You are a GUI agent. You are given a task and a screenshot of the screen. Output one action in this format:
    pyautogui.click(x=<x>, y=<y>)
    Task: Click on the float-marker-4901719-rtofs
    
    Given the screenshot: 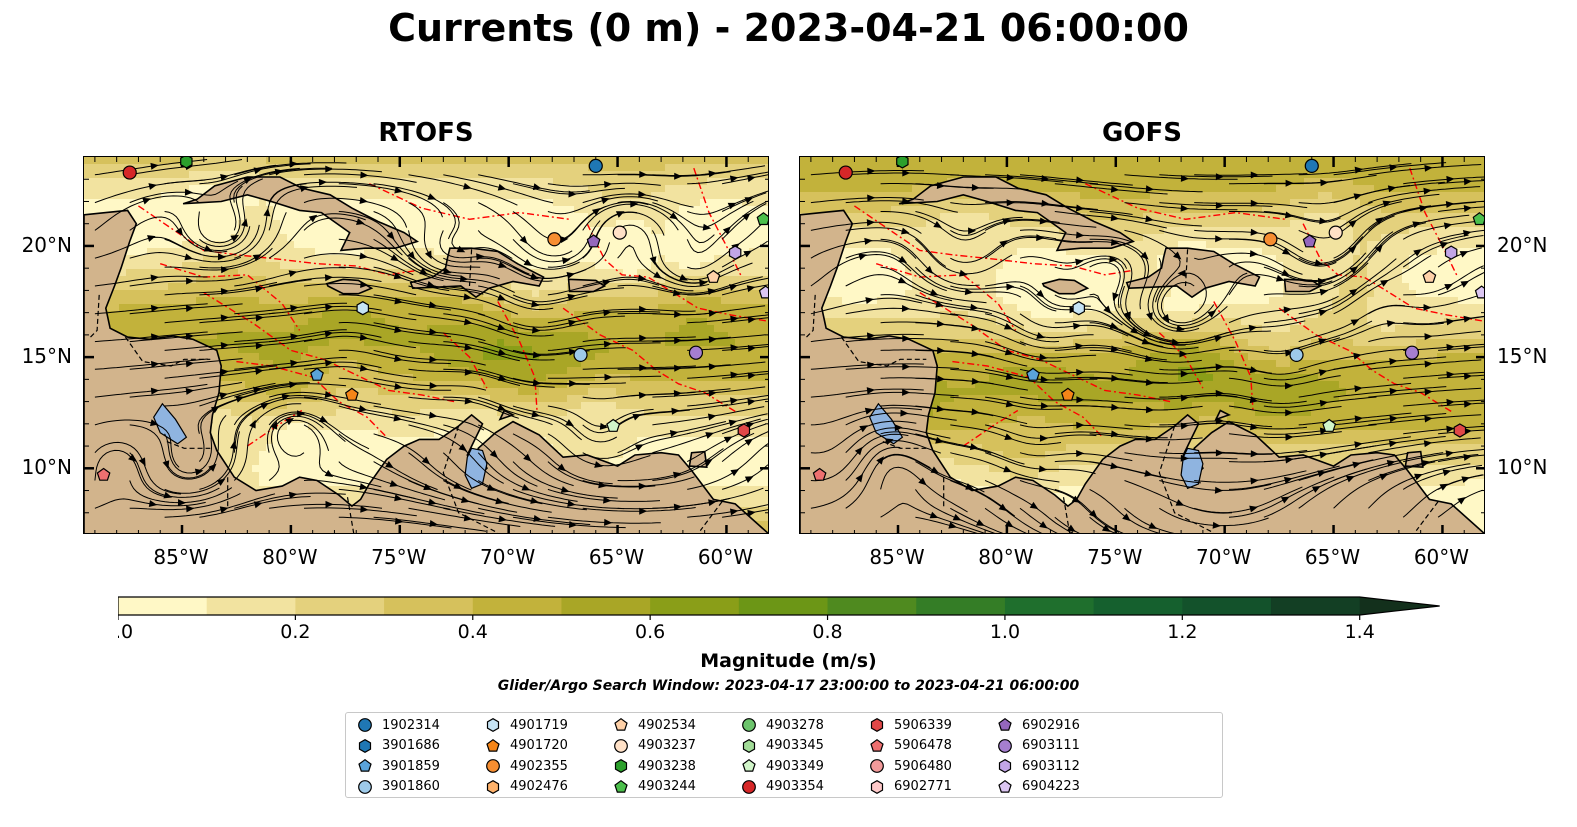 What is the action you would take?
    pyautogui.click(x=362, y=308)
    